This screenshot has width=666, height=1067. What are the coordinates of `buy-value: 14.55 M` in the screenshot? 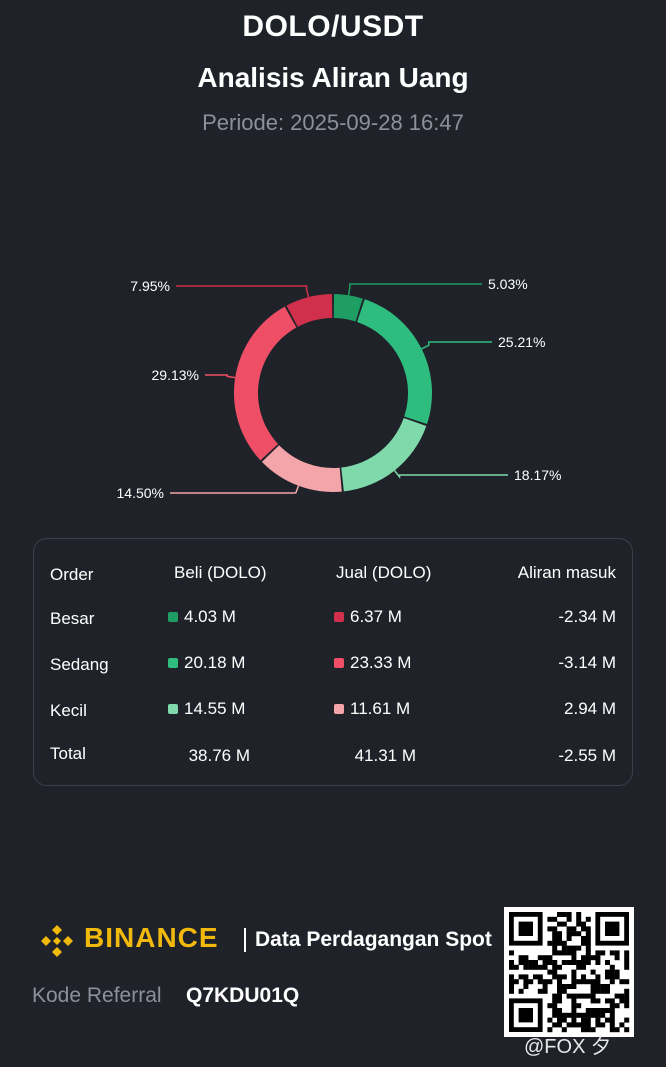 It's located at (215, 708).